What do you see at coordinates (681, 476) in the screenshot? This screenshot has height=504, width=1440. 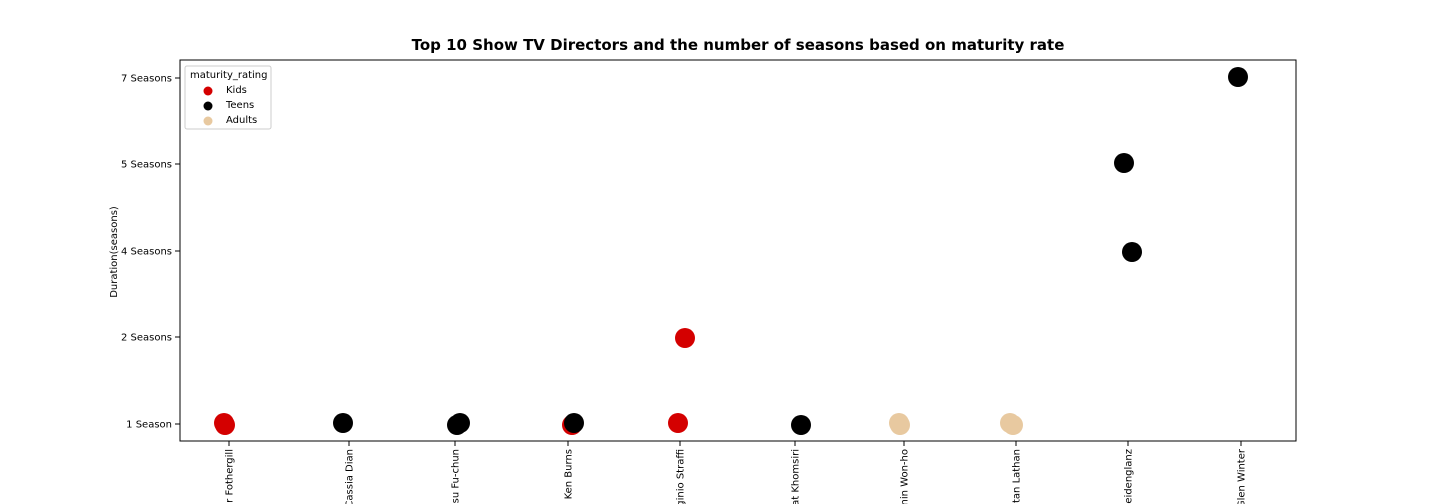 I see `x-tick-label: ginio Straffi` at bounding box center [681, 476].